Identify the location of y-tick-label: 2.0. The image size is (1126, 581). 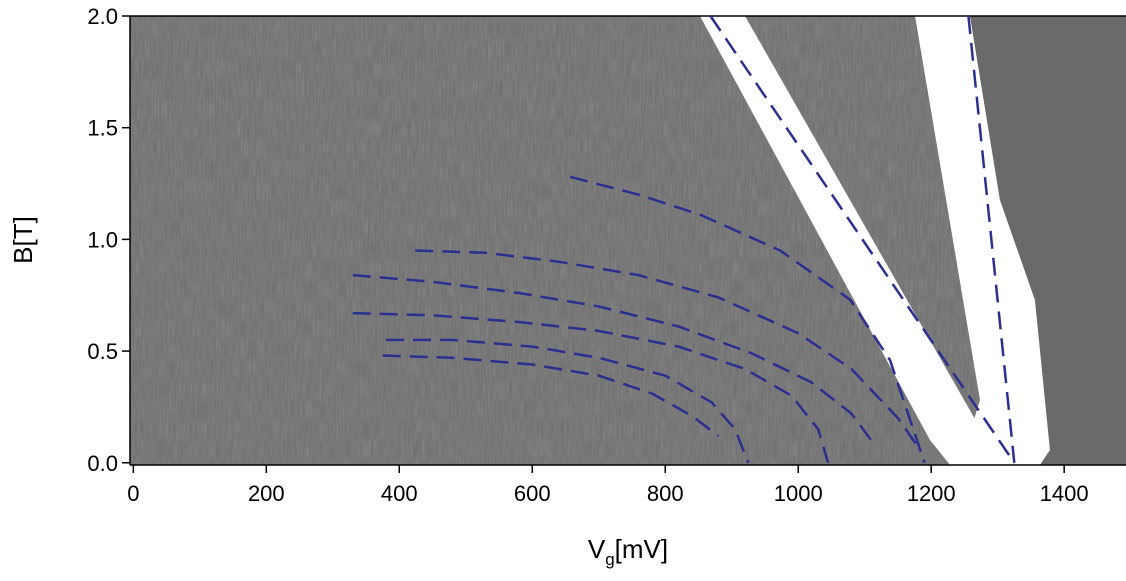
(102, 16).